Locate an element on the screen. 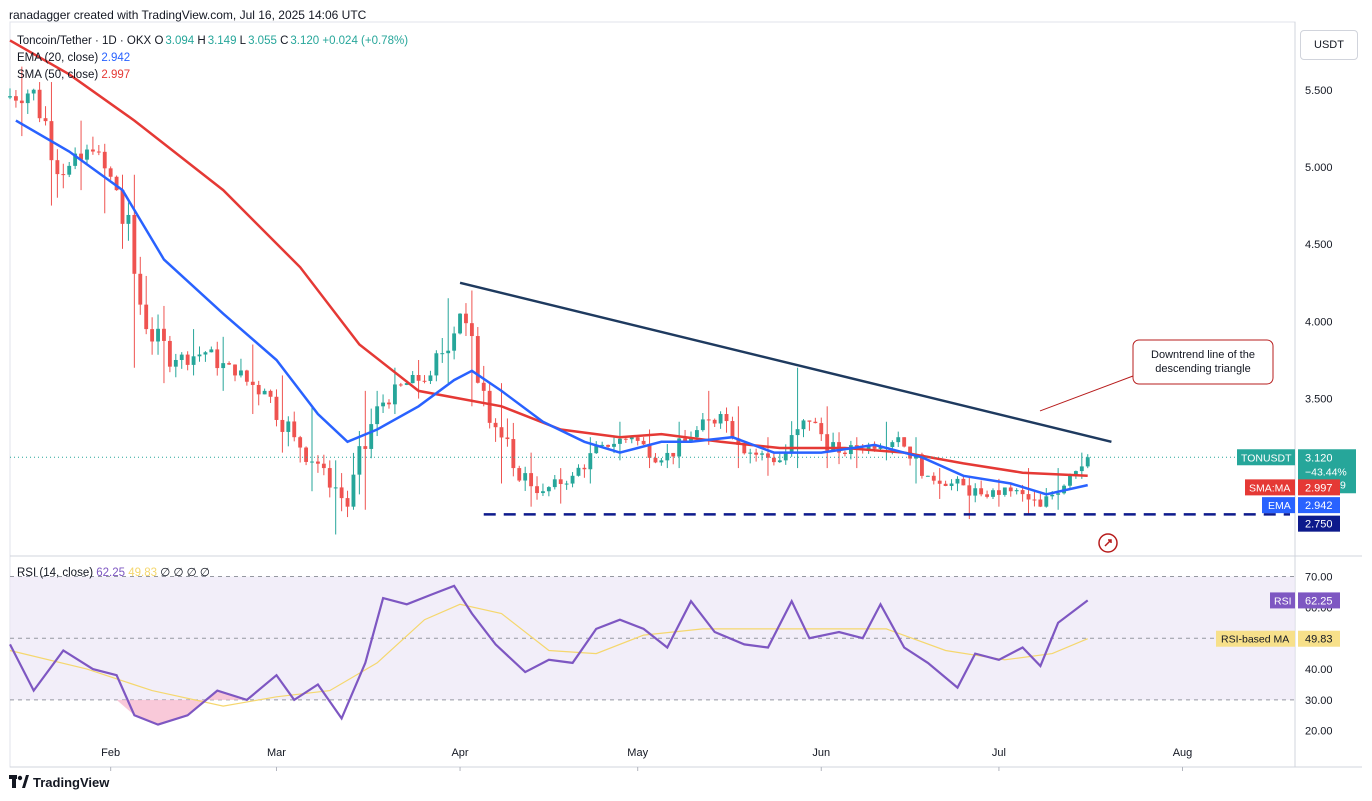 This screenshot has height=801, width=1372. sma-badge-value: 2.997 is located at coordinates (1319, 488).